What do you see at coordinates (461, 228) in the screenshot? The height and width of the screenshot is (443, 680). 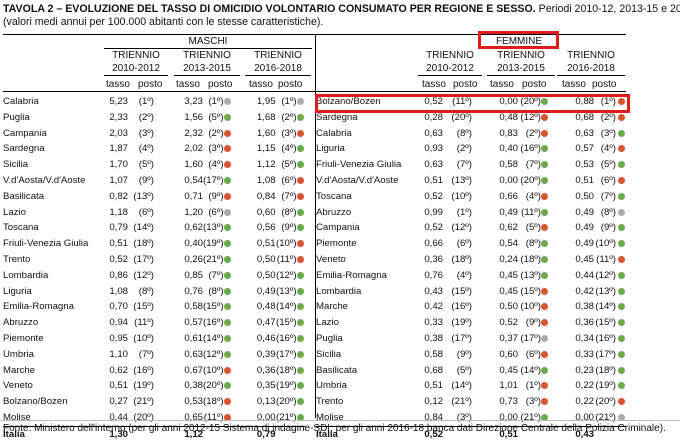 I see `rank-value: (12º)` at bounding box center [461, 228].